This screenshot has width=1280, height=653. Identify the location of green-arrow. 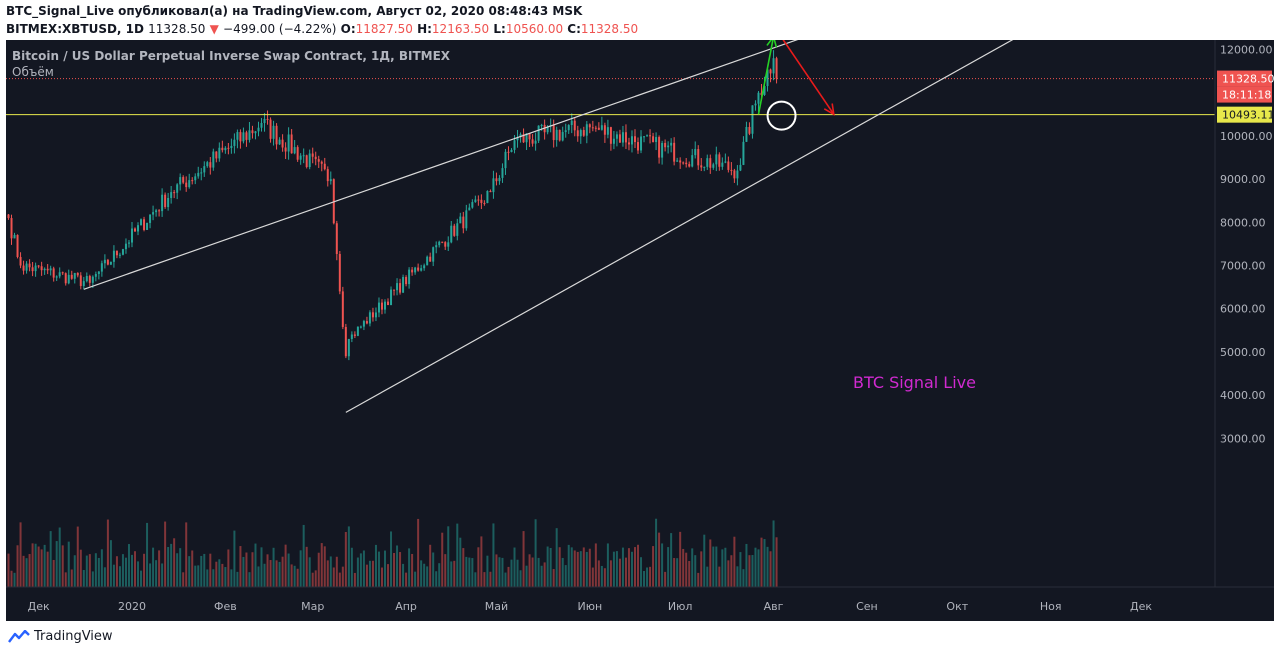
(765, 77).